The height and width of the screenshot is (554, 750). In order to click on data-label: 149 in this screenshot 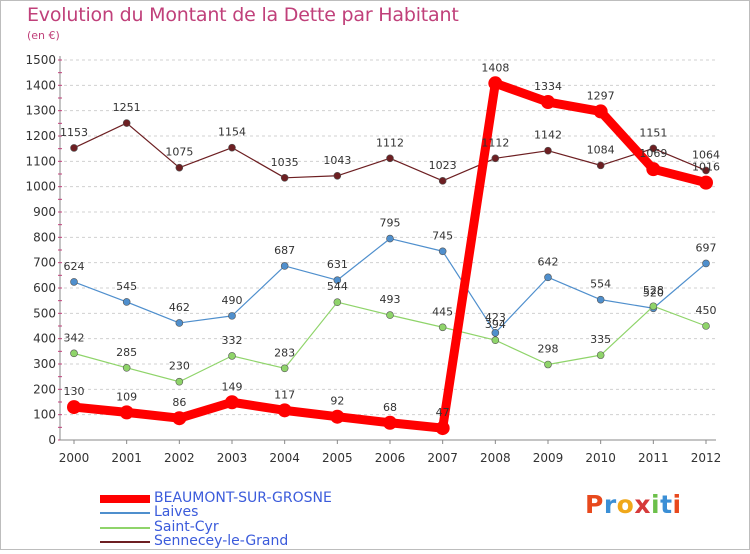, I will do `click(232, 386)`.